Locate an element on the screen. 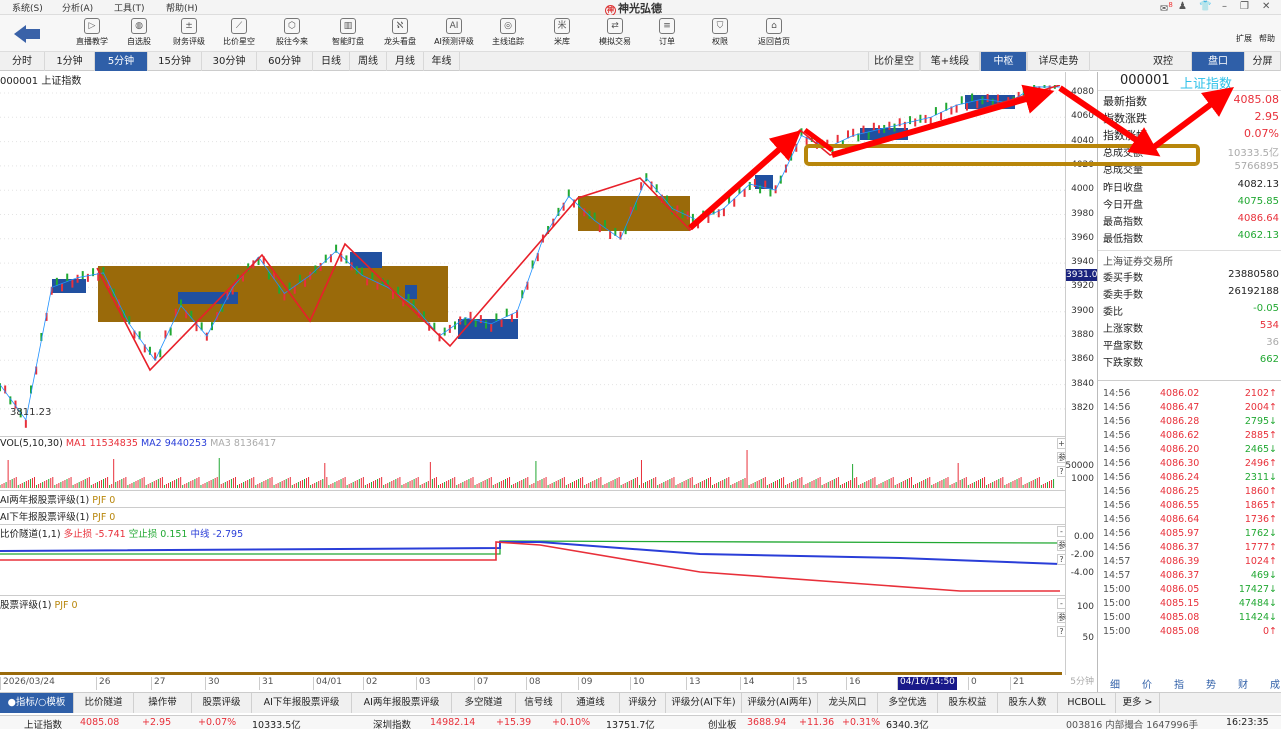  menu-analysis: 分析(A) is located at coordinates (78, 9).